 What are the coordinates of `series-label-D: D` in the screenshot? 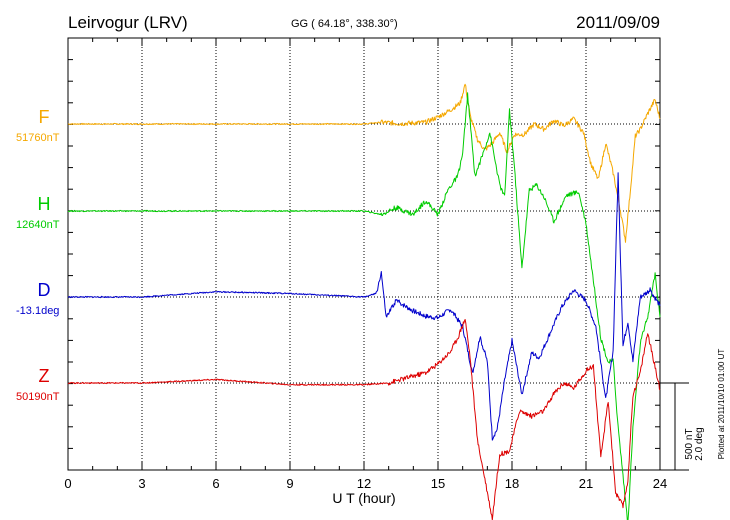 It's located at (44, 290).